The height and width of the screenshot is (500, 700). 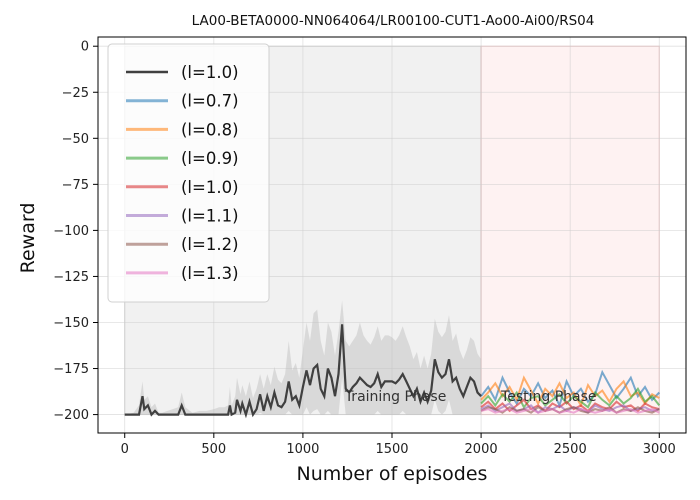 What do you see at coordinates (85, 47) in the screenshot?
I see `y-tick-label: 0` at bounding box center [85, 47].